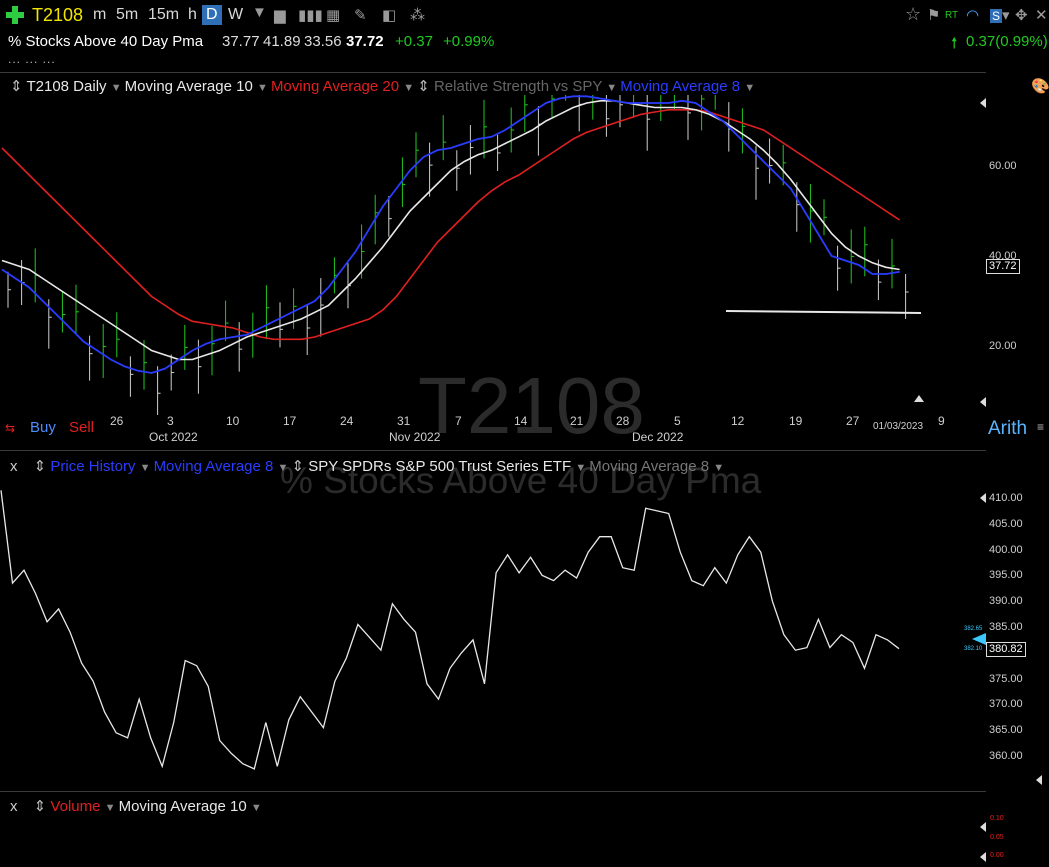 Image resolution: width=1049 pixels, height=867 pixels. Describe the element at coordinates (404, 421) in the screenshot. I see `x-tick: 31` at that location.